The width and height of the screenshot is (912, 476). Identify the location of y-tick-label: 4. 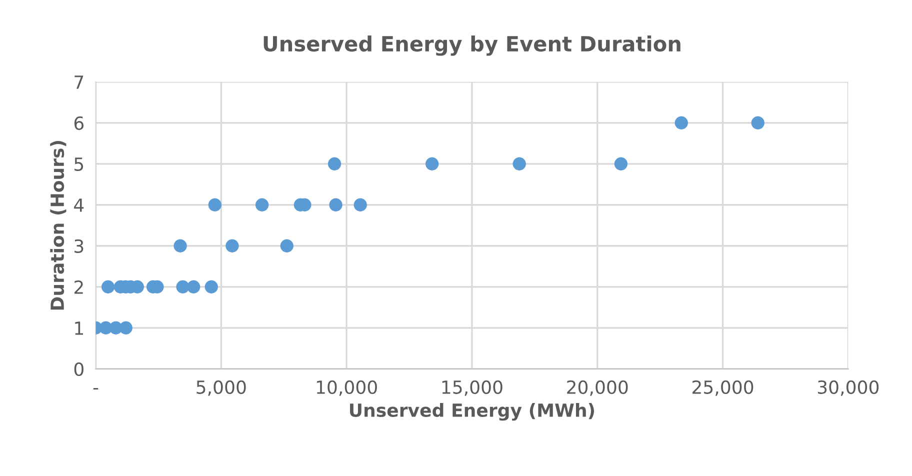
(79, 205).